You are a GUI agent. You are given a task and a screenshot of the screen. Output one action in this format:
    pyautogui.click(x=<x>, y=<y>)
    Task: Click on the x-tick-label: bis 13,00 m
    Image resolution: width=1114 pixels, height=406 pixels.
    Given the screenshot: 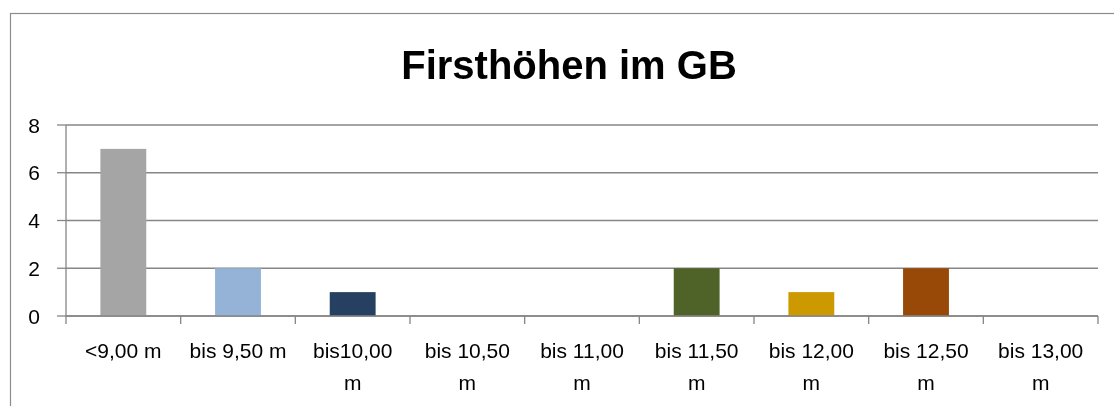 What is the action you would take?
    pyautogui.click(x=1041, y=366)
    